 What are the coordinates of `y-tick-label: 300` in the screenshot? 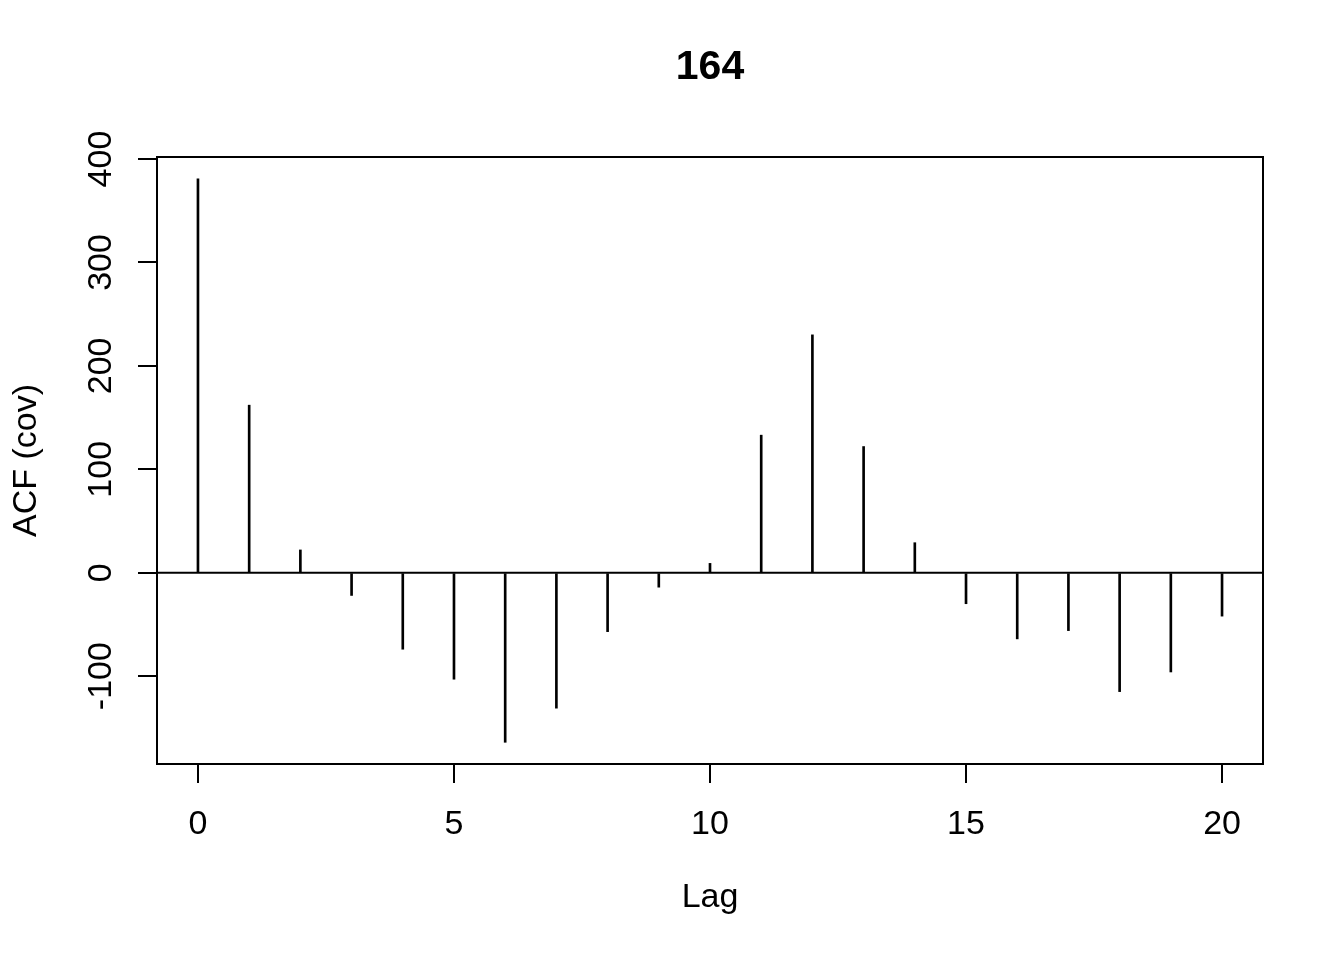 It's located at (99, 262).